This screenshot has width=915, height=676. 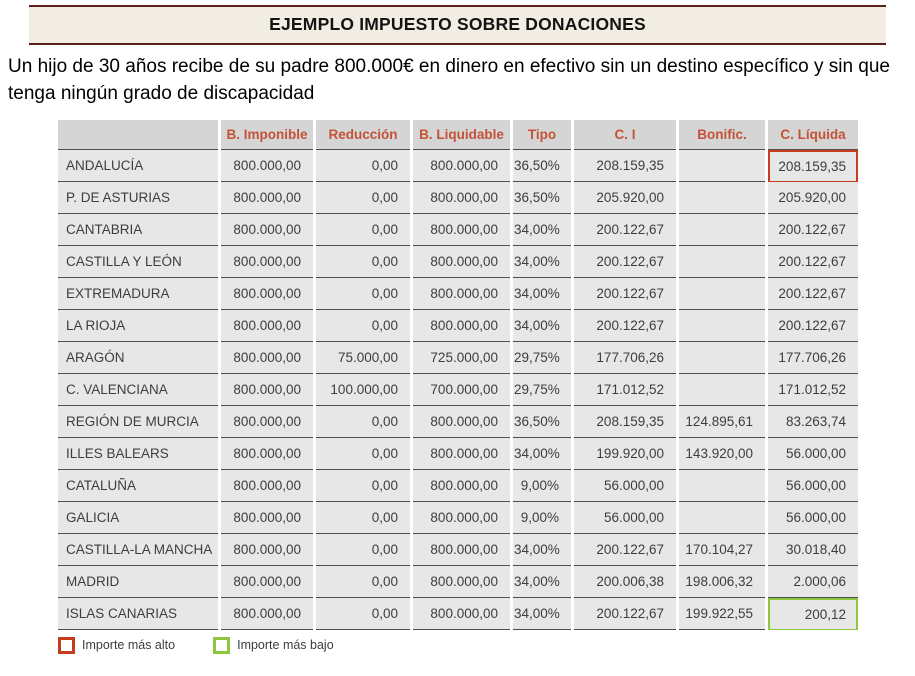 I want to click on c-liquida-cell: 2.000,06, so click(x=813, y=581).